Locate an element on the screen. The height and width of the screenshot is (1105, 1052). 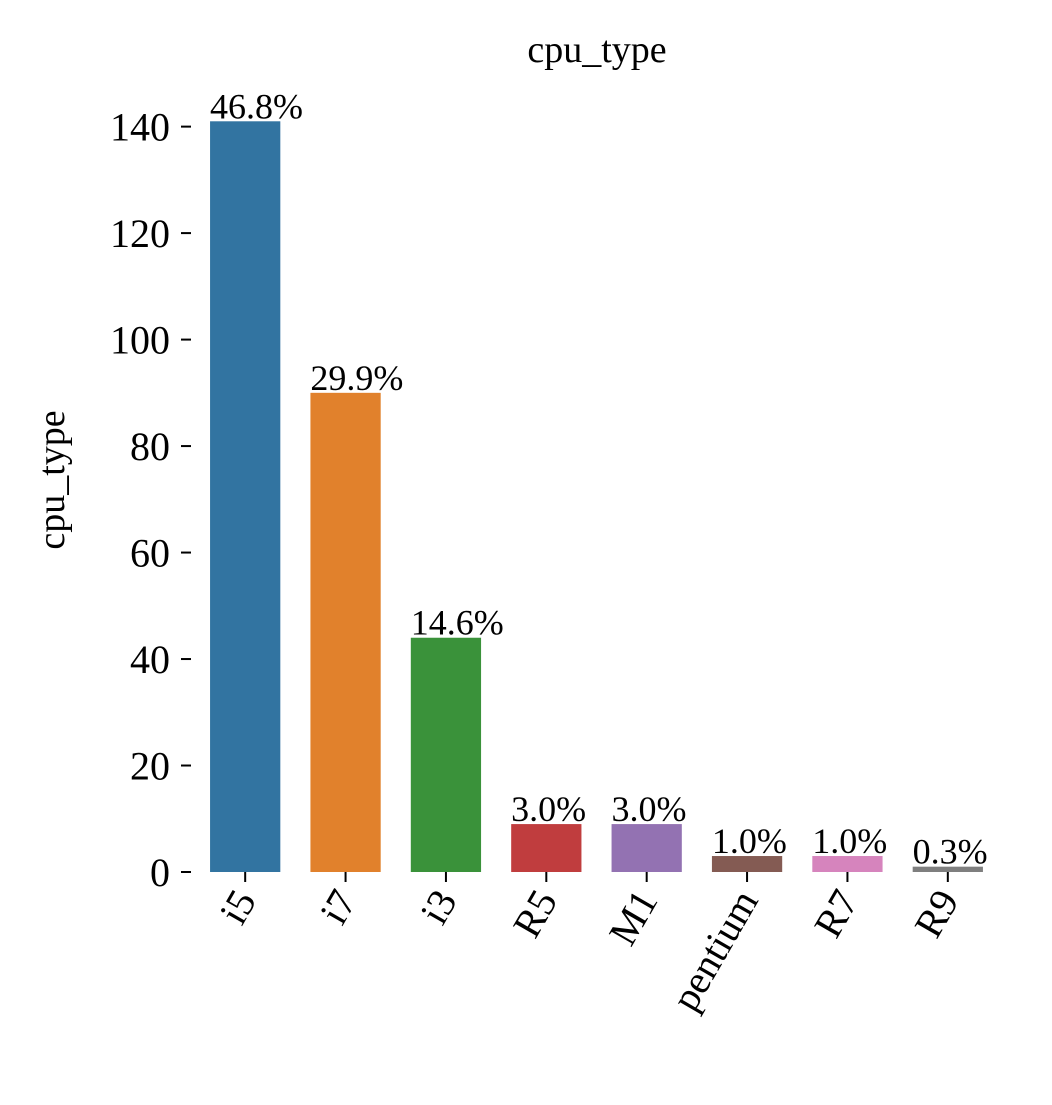
value-label: 14.6% is located at coordinates (457, 623).